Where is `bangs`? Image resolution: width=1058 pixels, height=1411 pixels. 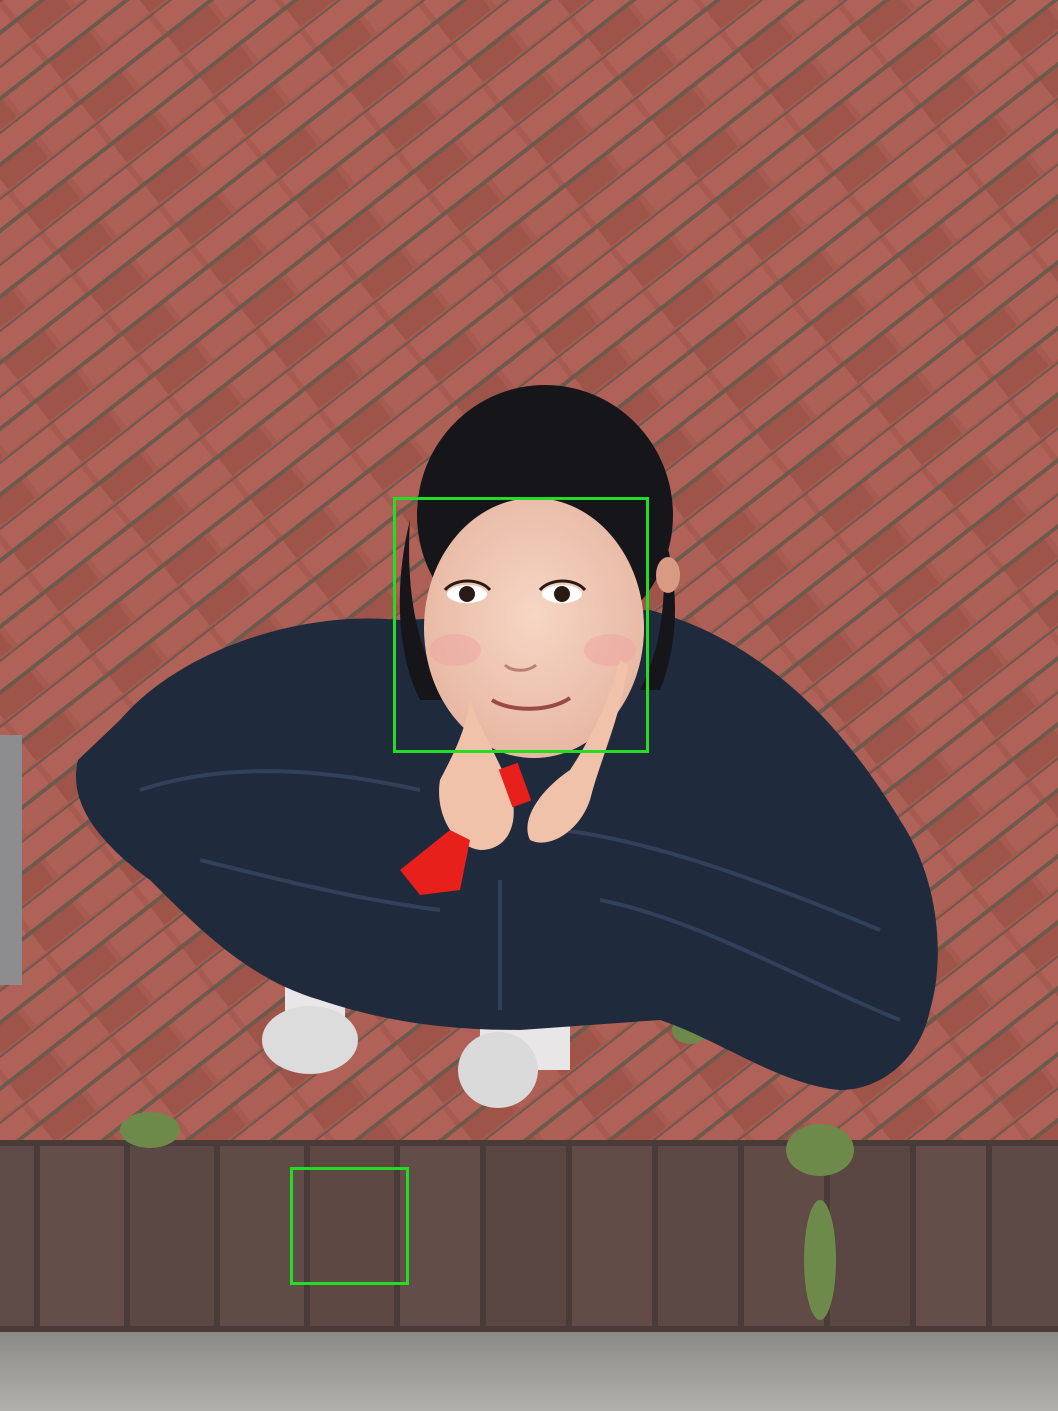 bangs is located at coordinates (537, 512).